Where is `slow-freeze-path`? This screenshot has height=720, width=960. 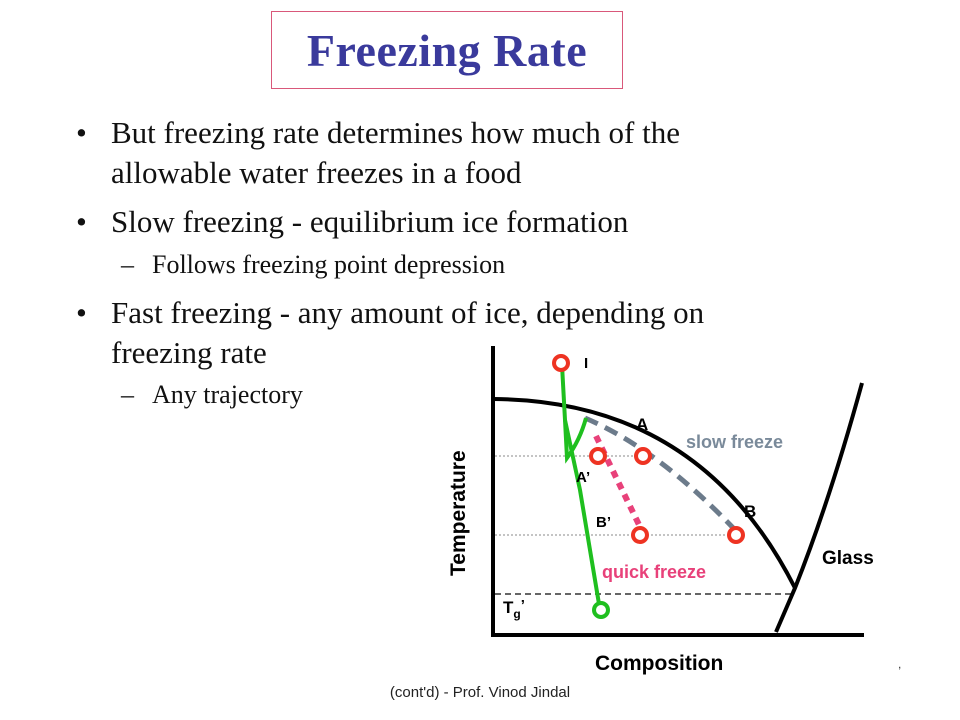 slow-freeze-path is located at coordinates (662, 475).